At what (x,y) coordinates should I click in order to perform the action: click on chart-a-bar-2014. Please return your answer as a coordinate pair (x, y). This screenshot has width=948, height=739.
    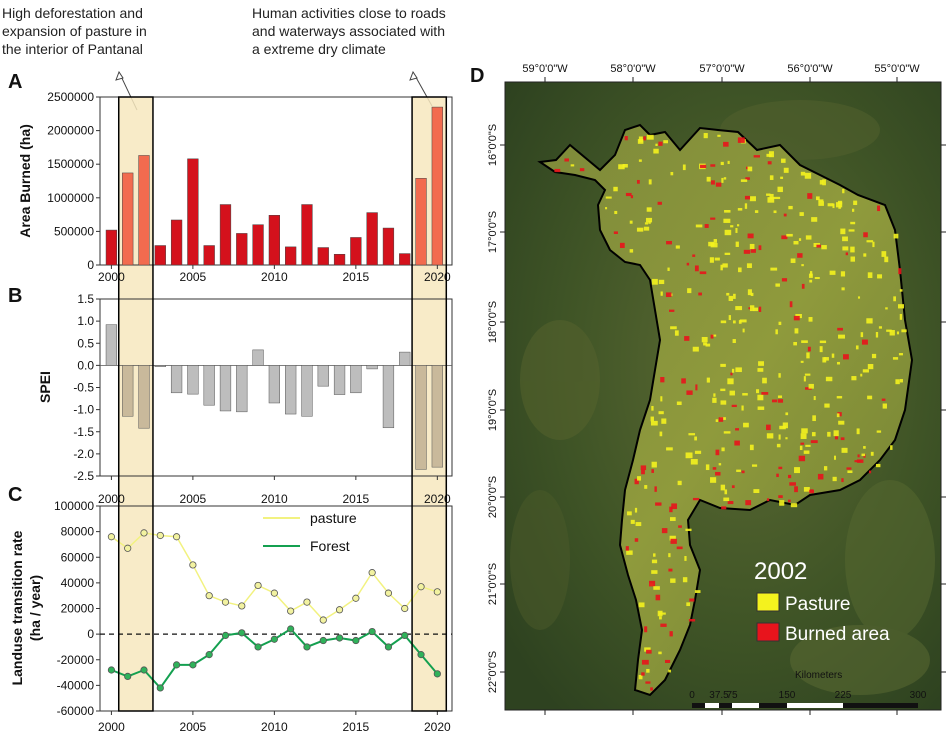
    Looking at the image, I should click on (339, 259).